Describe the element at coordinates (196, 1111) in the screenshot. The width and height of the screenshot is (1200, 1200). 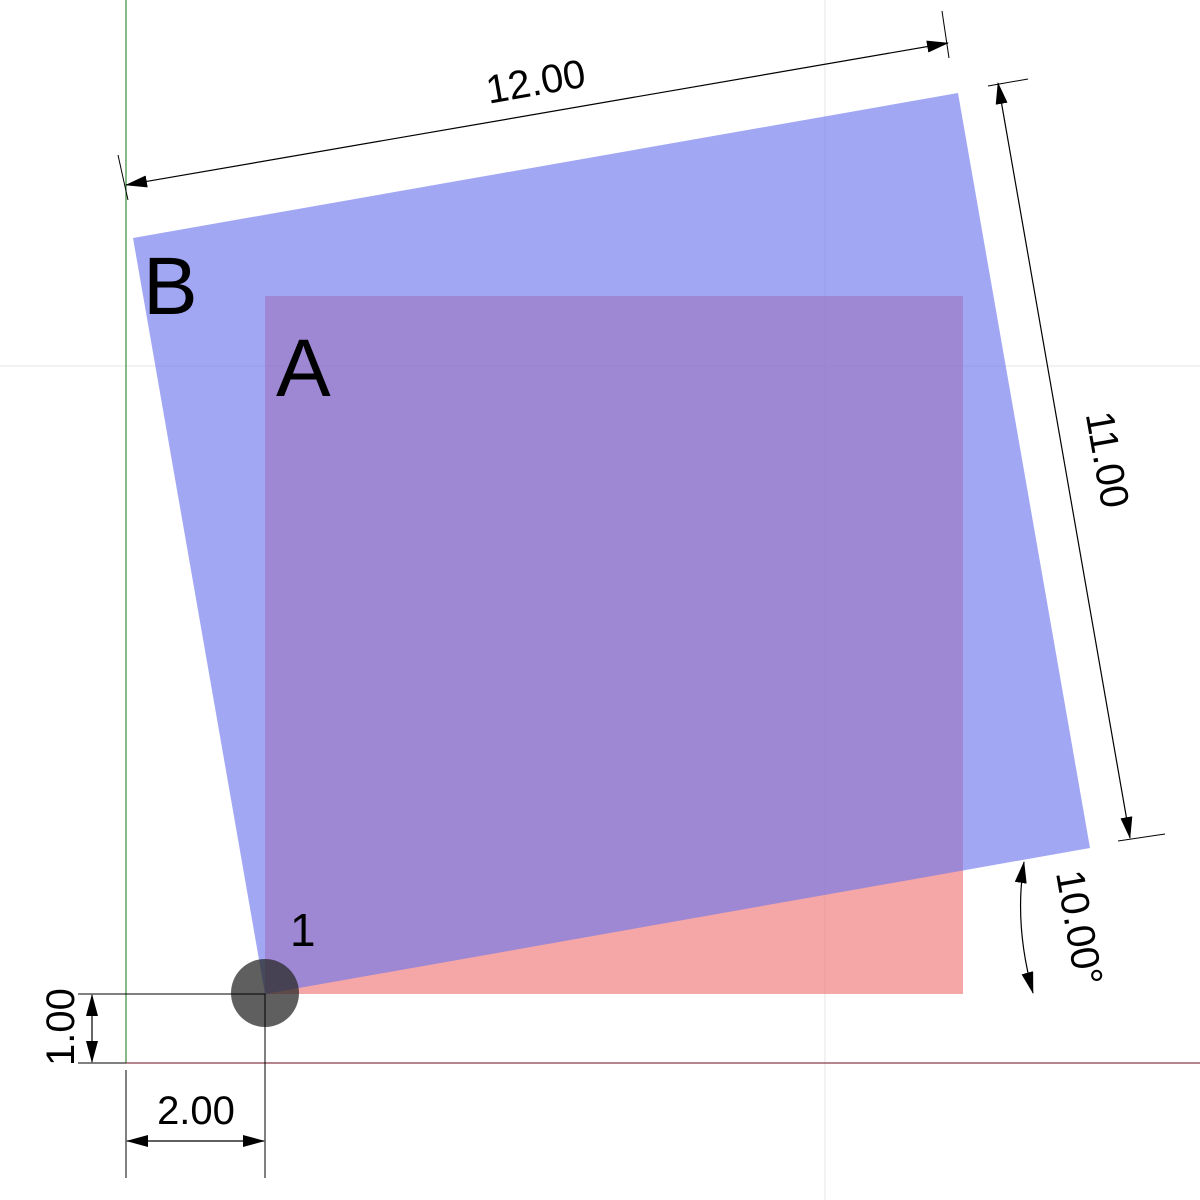
I see `dimension-offset-x-text: 2.00` at that location.